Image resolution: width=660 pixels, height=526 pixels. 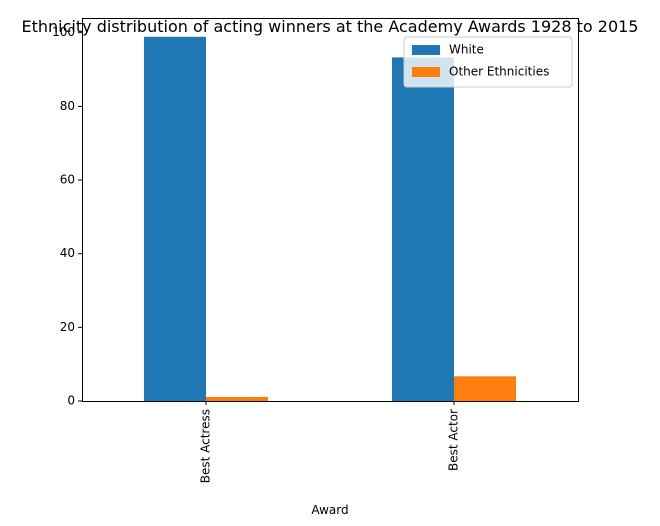 What do you see at coordinates (67, 253) in the screenshot?
I see `y-tick-label: 40` at bounding box center [67, 253].